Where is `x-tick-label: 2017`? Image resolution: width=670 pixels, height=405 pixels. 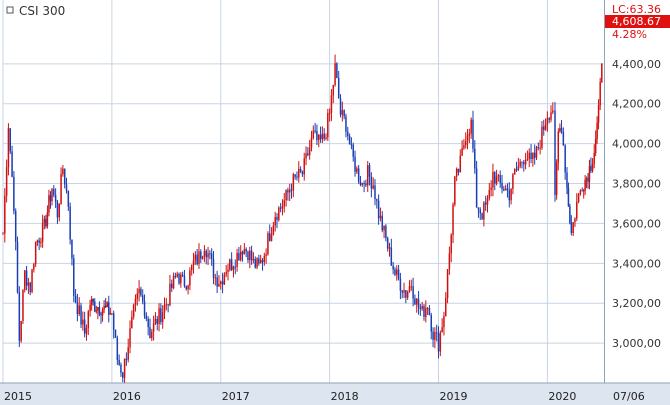 x-tick-label: 2017 is located at coordinates (236, 396).